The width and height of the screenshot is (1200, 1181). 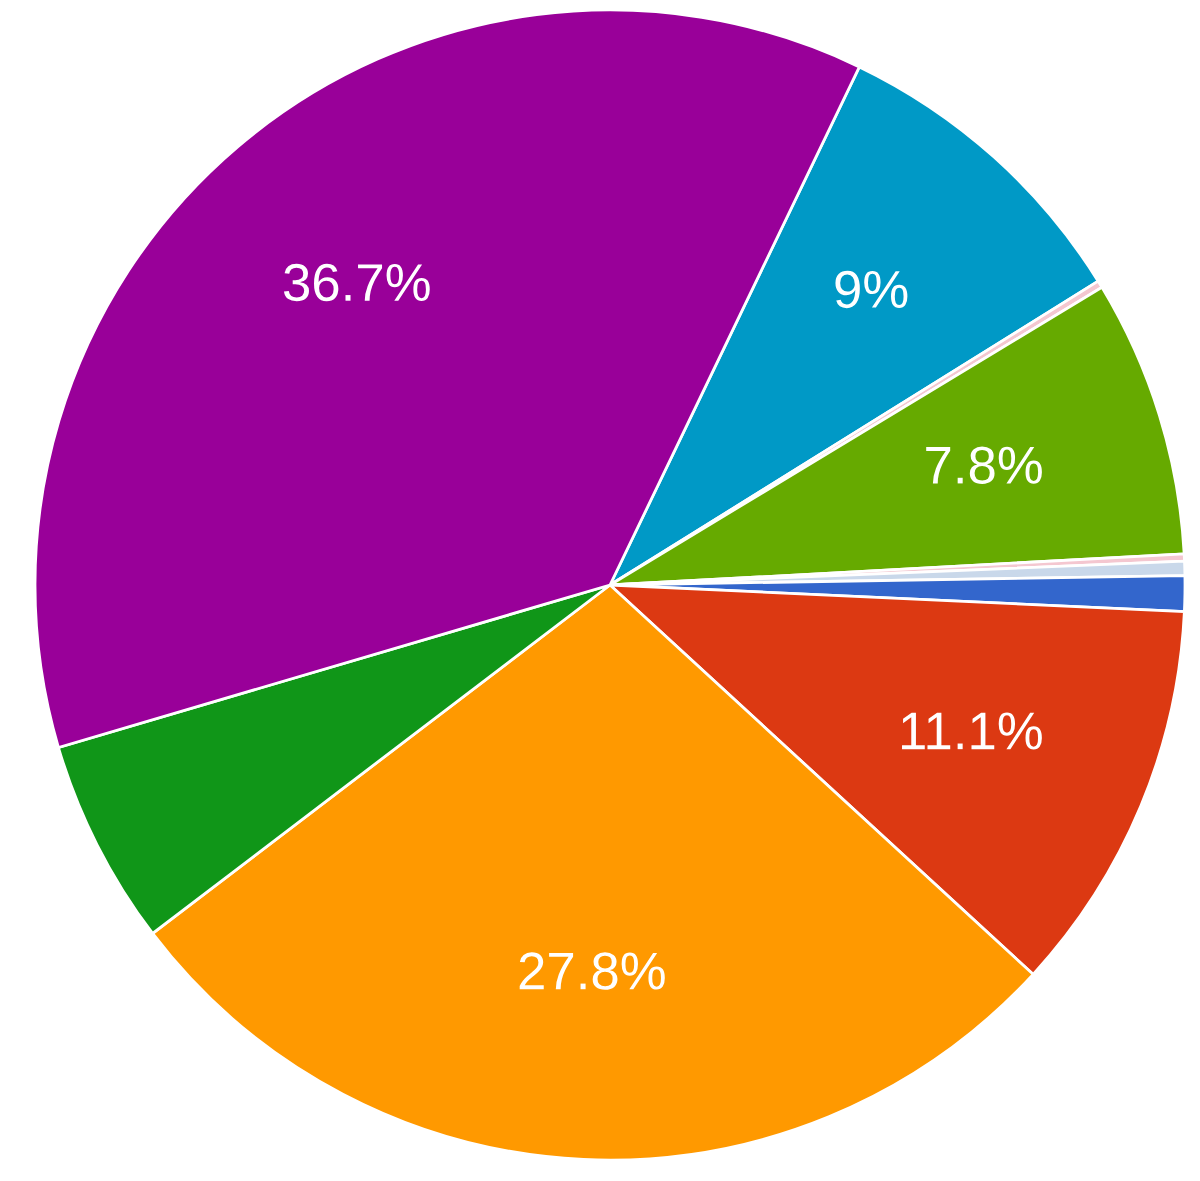 What do you see at coordinates (592, 971) in the screenshot?
I see `data-label: 27.8%` at bounding box center [592, 971].